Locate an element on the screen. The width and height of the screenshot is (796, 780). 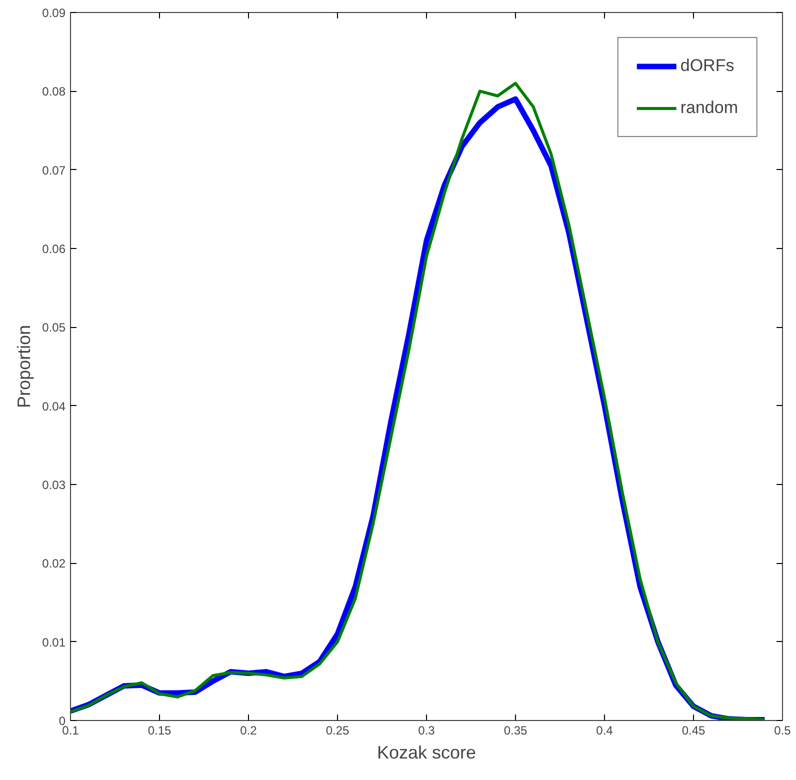
x-tick-label: 0.2 is located at coordinates (249, 731).